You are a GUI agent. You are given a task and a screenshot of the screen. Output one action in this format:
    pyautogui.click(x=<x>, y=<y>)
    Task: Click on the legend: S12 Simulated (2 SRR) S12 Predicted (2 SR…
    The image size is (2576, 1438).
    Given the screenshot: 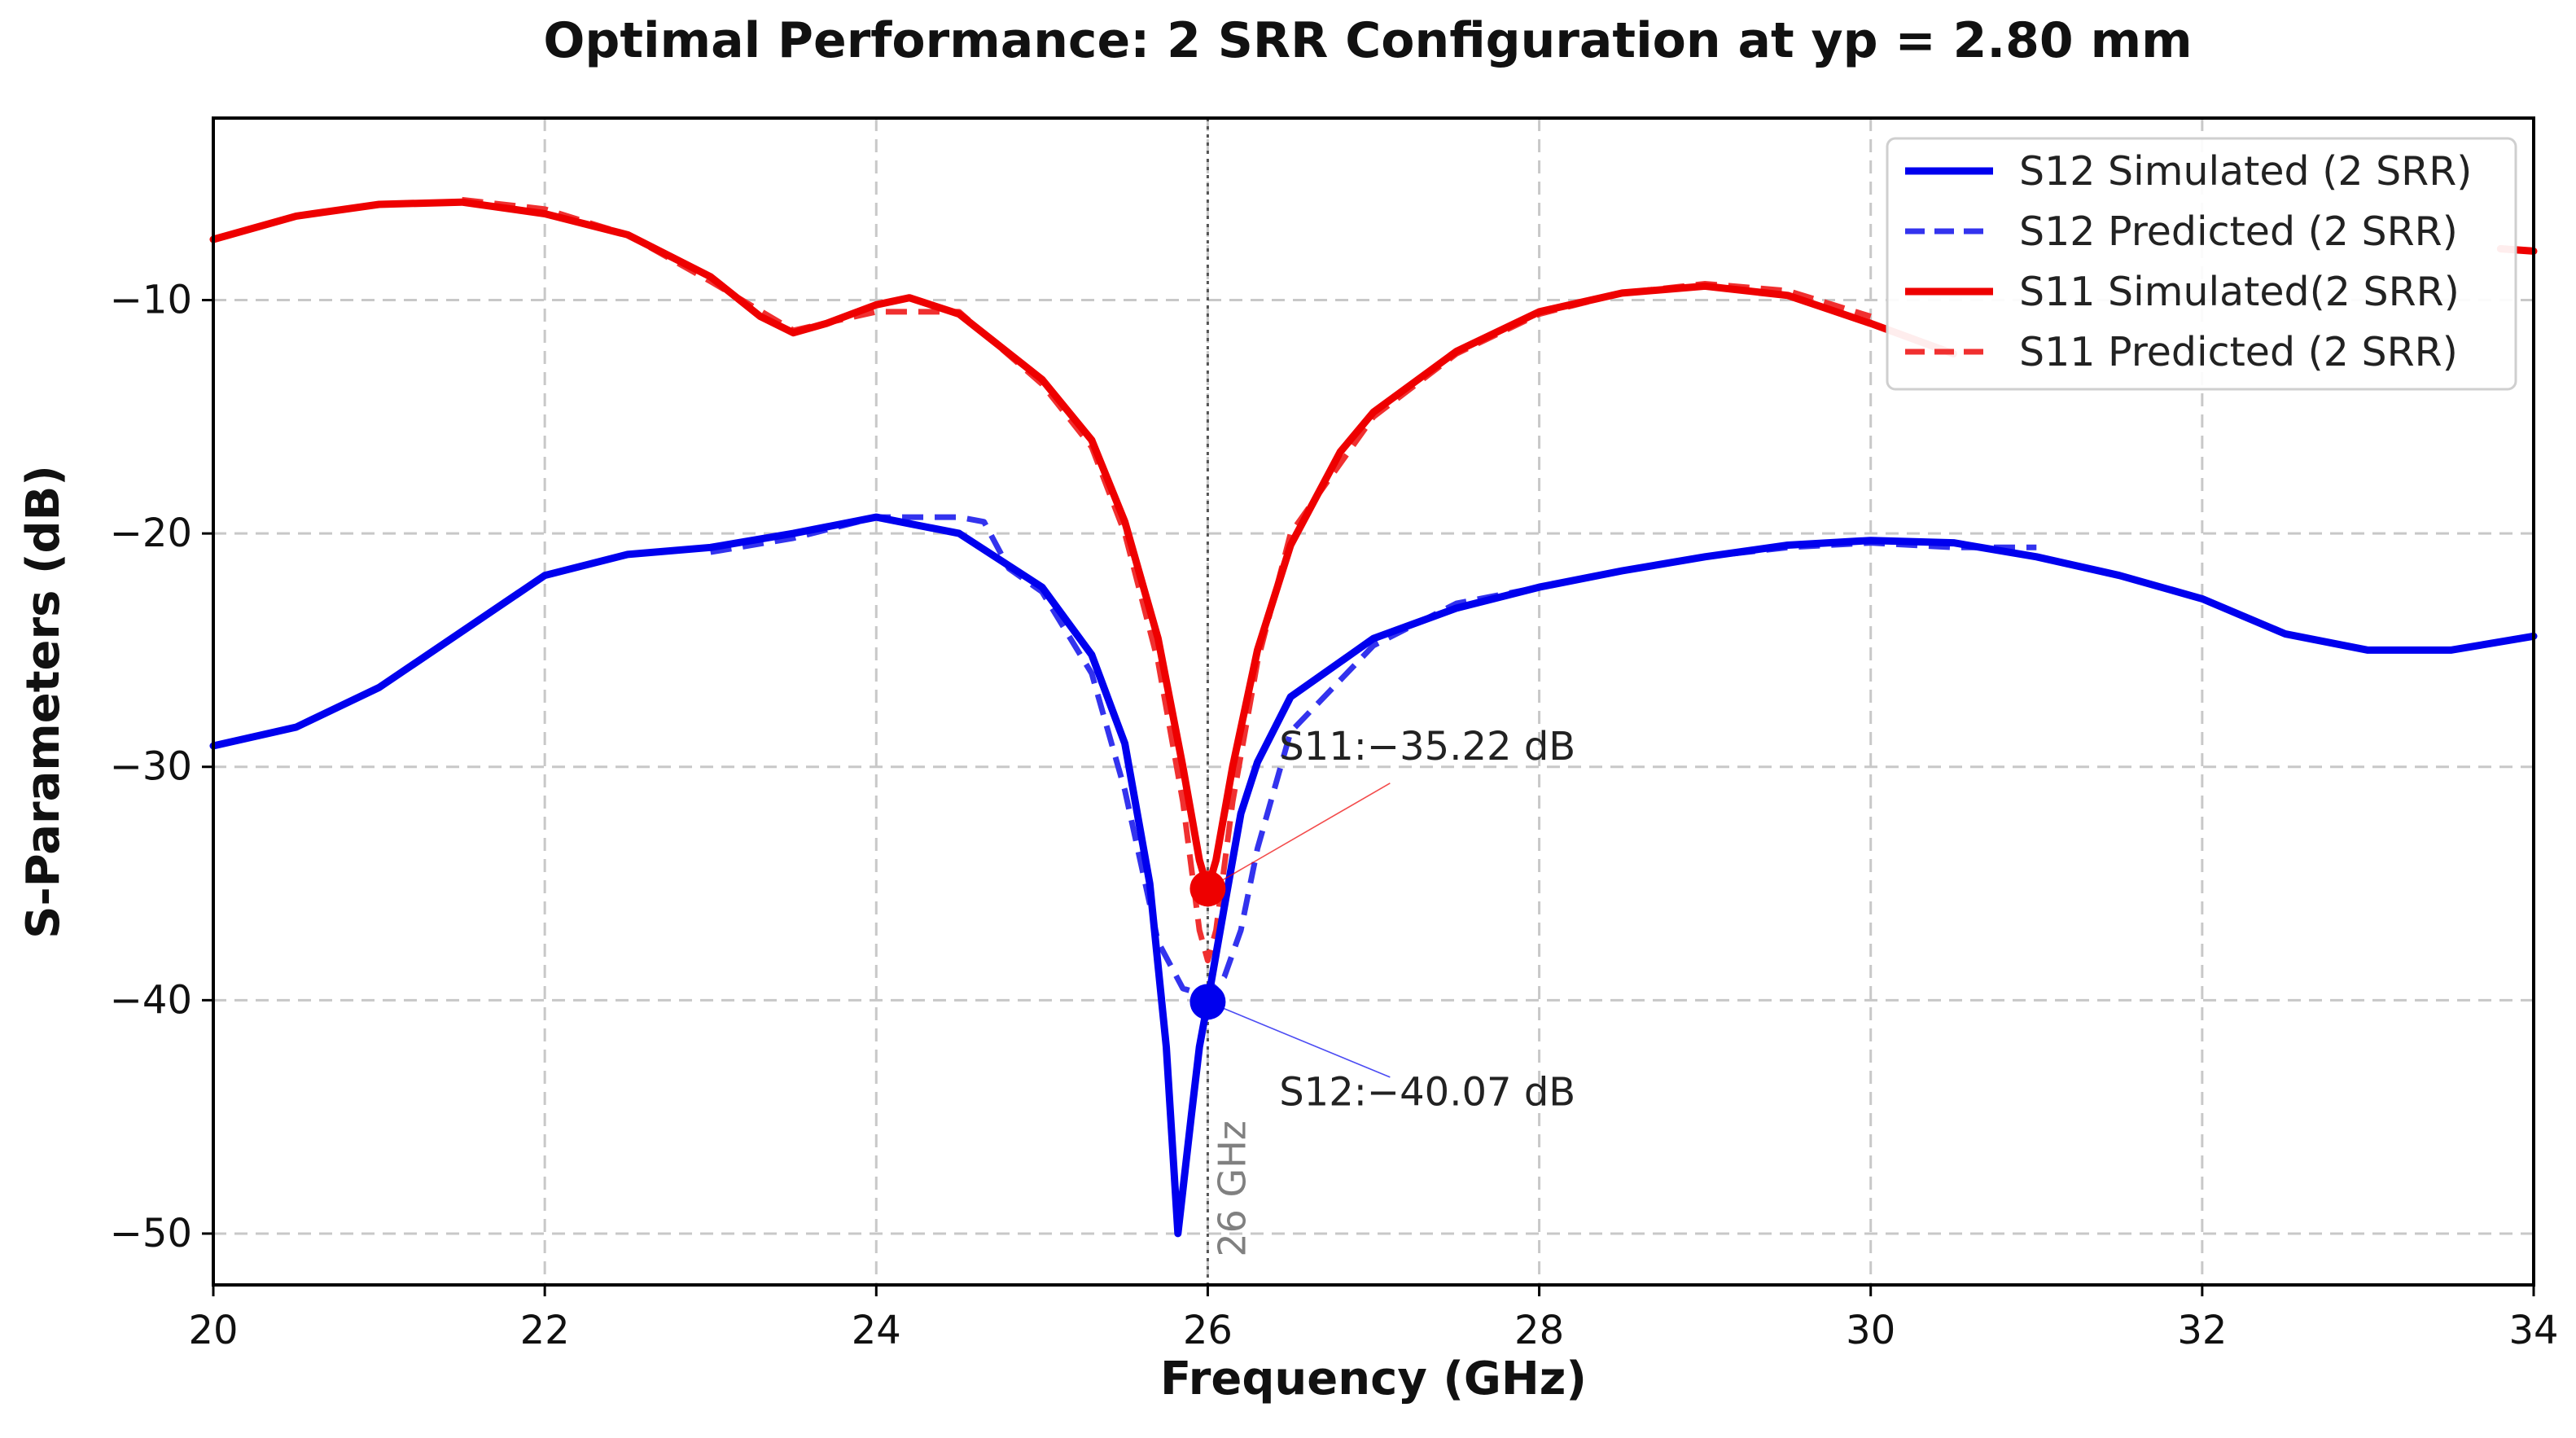 What is the action you would take?
    pyautogui.click(x=2201, y=264)
    